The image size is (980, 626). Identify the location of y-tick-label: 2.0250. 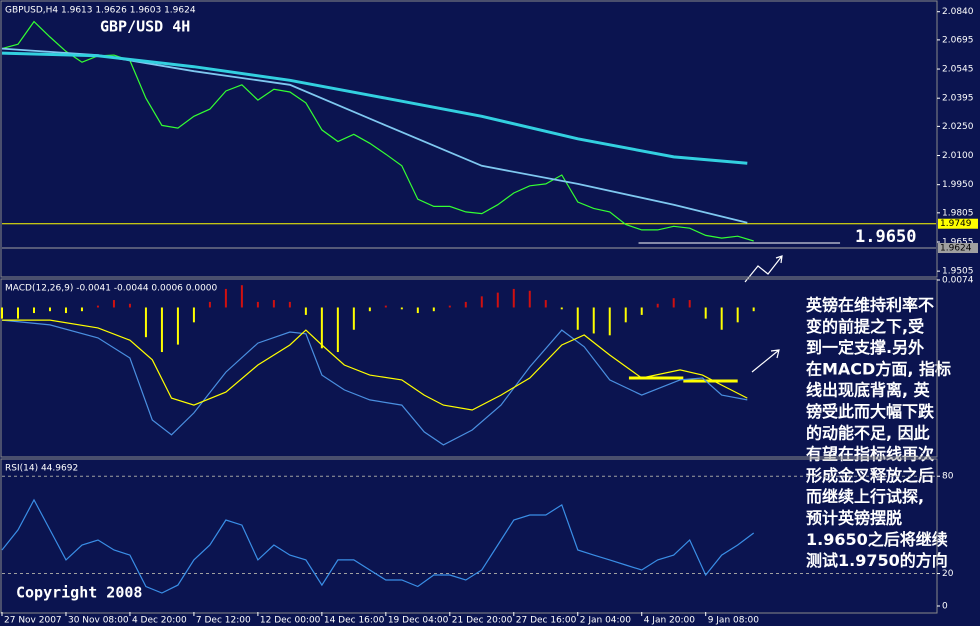
(958, 127).